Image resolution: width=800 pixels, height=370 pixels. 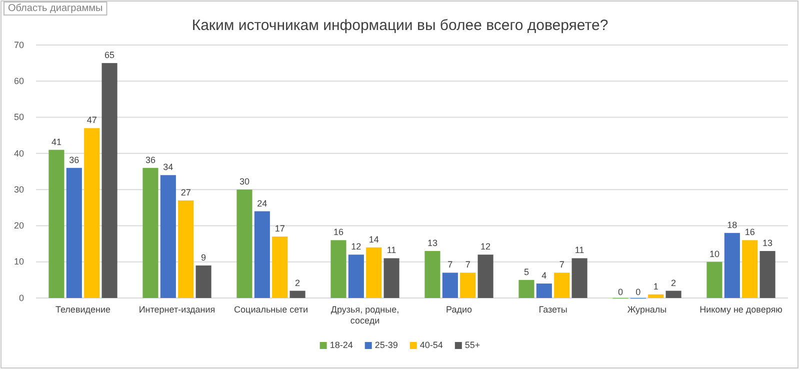 I want to click on data-label: 10, so click(x=714, y=253).